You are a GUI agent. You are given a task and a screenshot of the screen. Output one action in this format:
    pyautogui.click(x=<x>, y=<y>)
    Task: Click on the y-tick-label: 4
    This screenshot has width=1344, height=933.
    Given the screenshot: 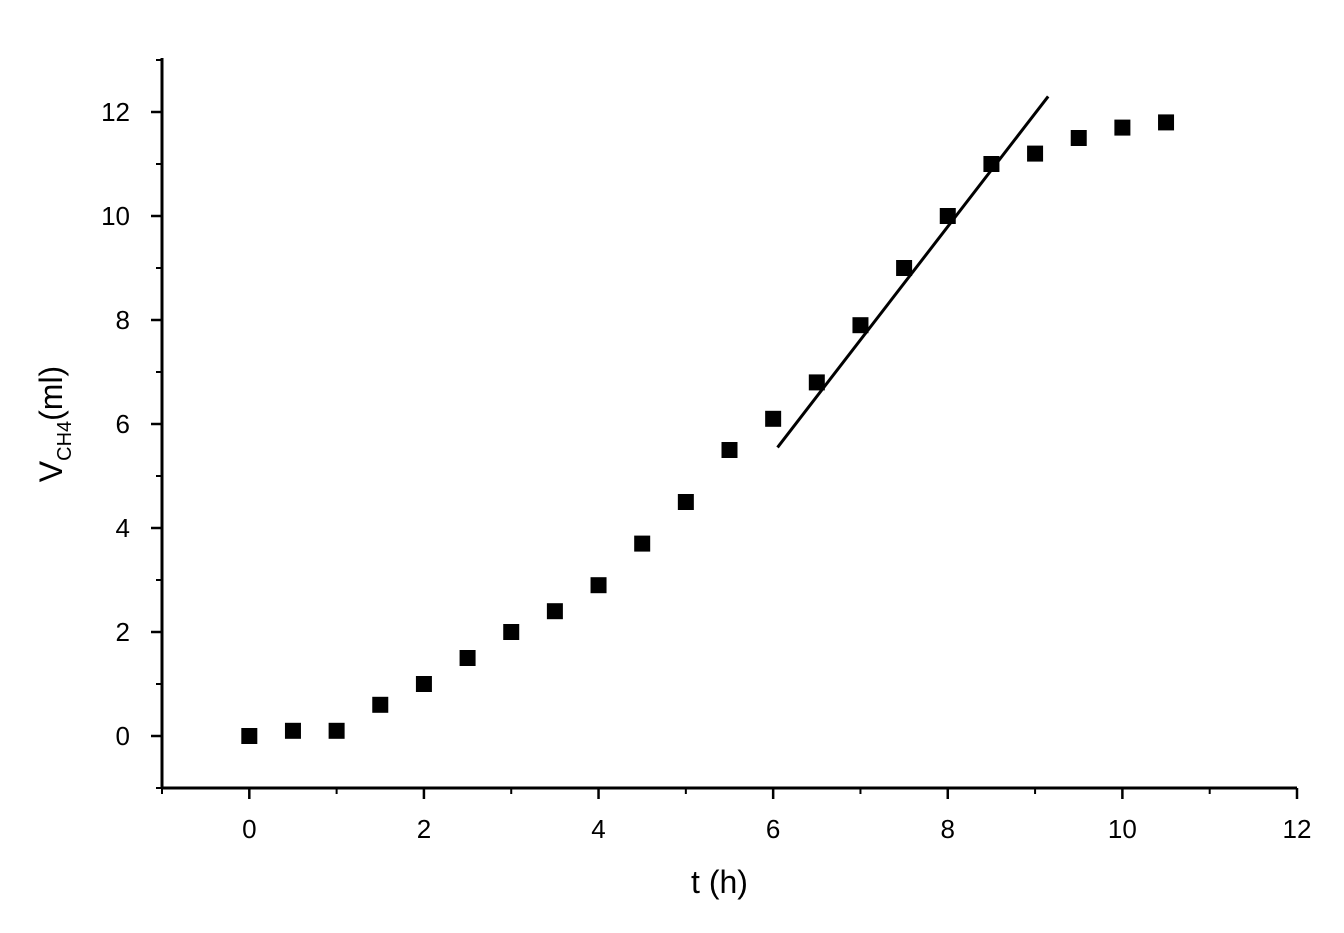 What is the action you would take?
    pyautogui.click(x=123, y=528)
    